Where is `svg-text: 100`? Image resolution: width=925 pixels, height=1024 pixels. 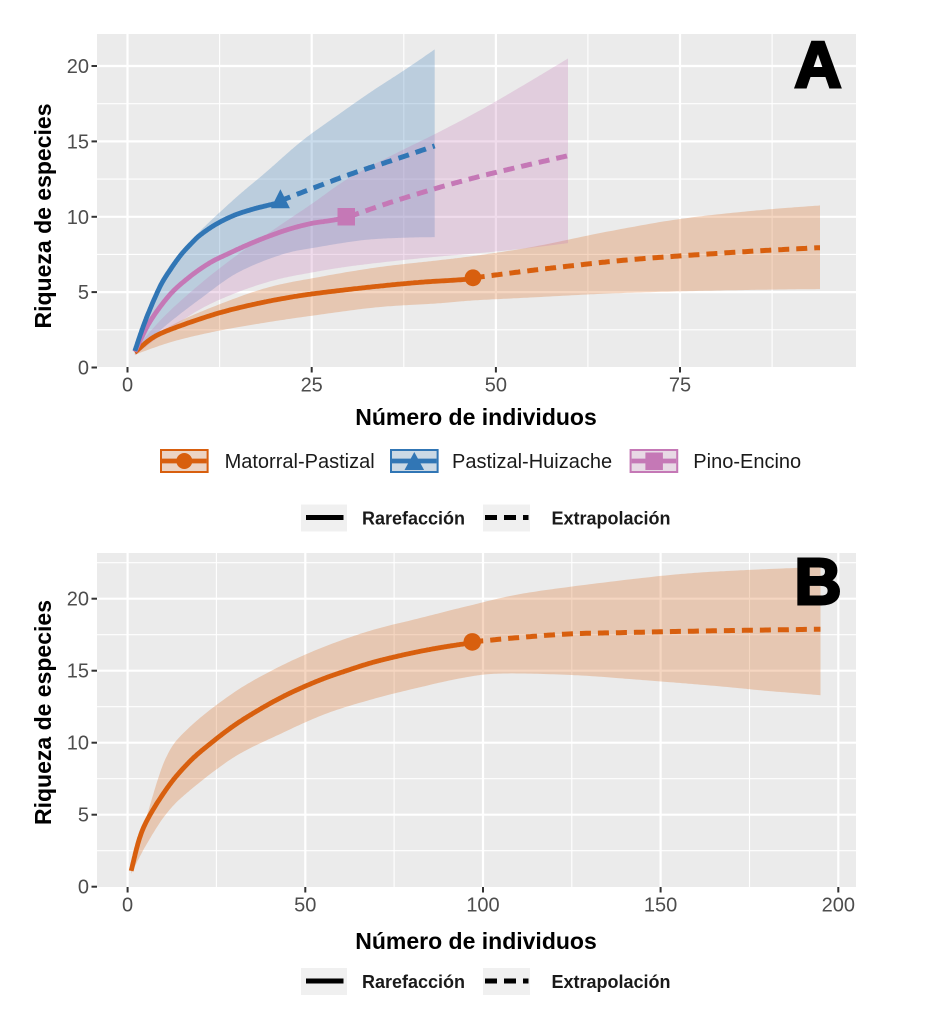 svg-text: 100 is located at coordinates (482, 906).